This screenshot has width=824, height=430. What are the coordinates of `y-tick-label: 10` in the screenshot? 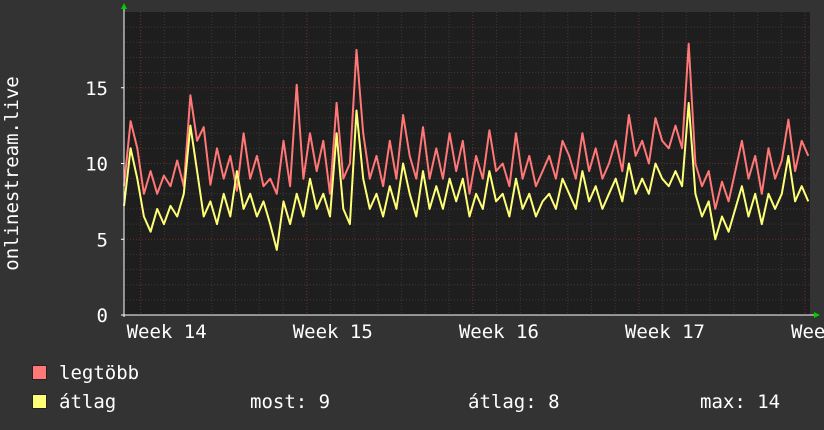 It's located at (96, 165).